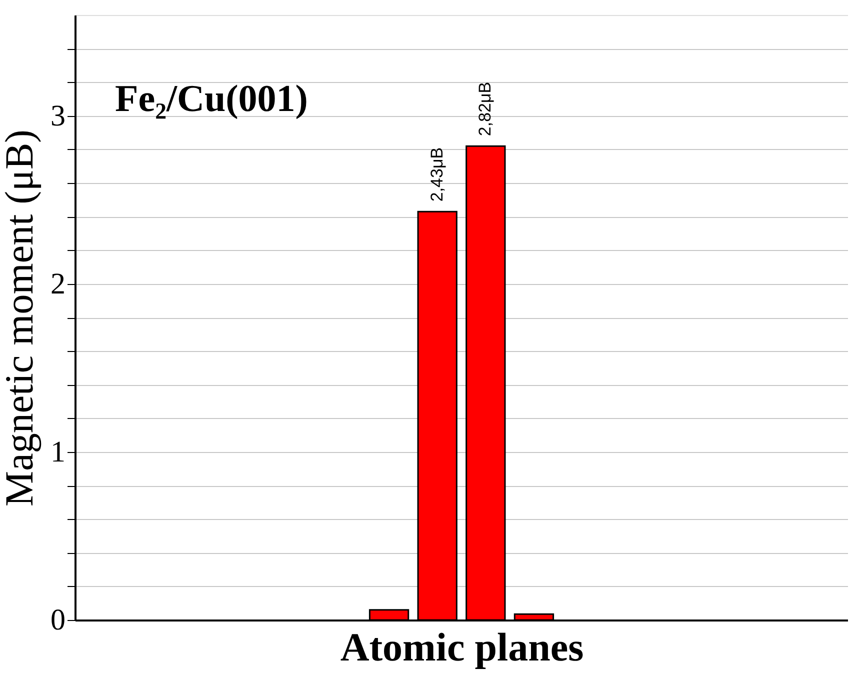 The width and height of the screenshot is (861, 698). What do you see at coordinates (58, 451) in the screenshot?
I see `y-tick-label: 1` at bounding box center [58, 451].